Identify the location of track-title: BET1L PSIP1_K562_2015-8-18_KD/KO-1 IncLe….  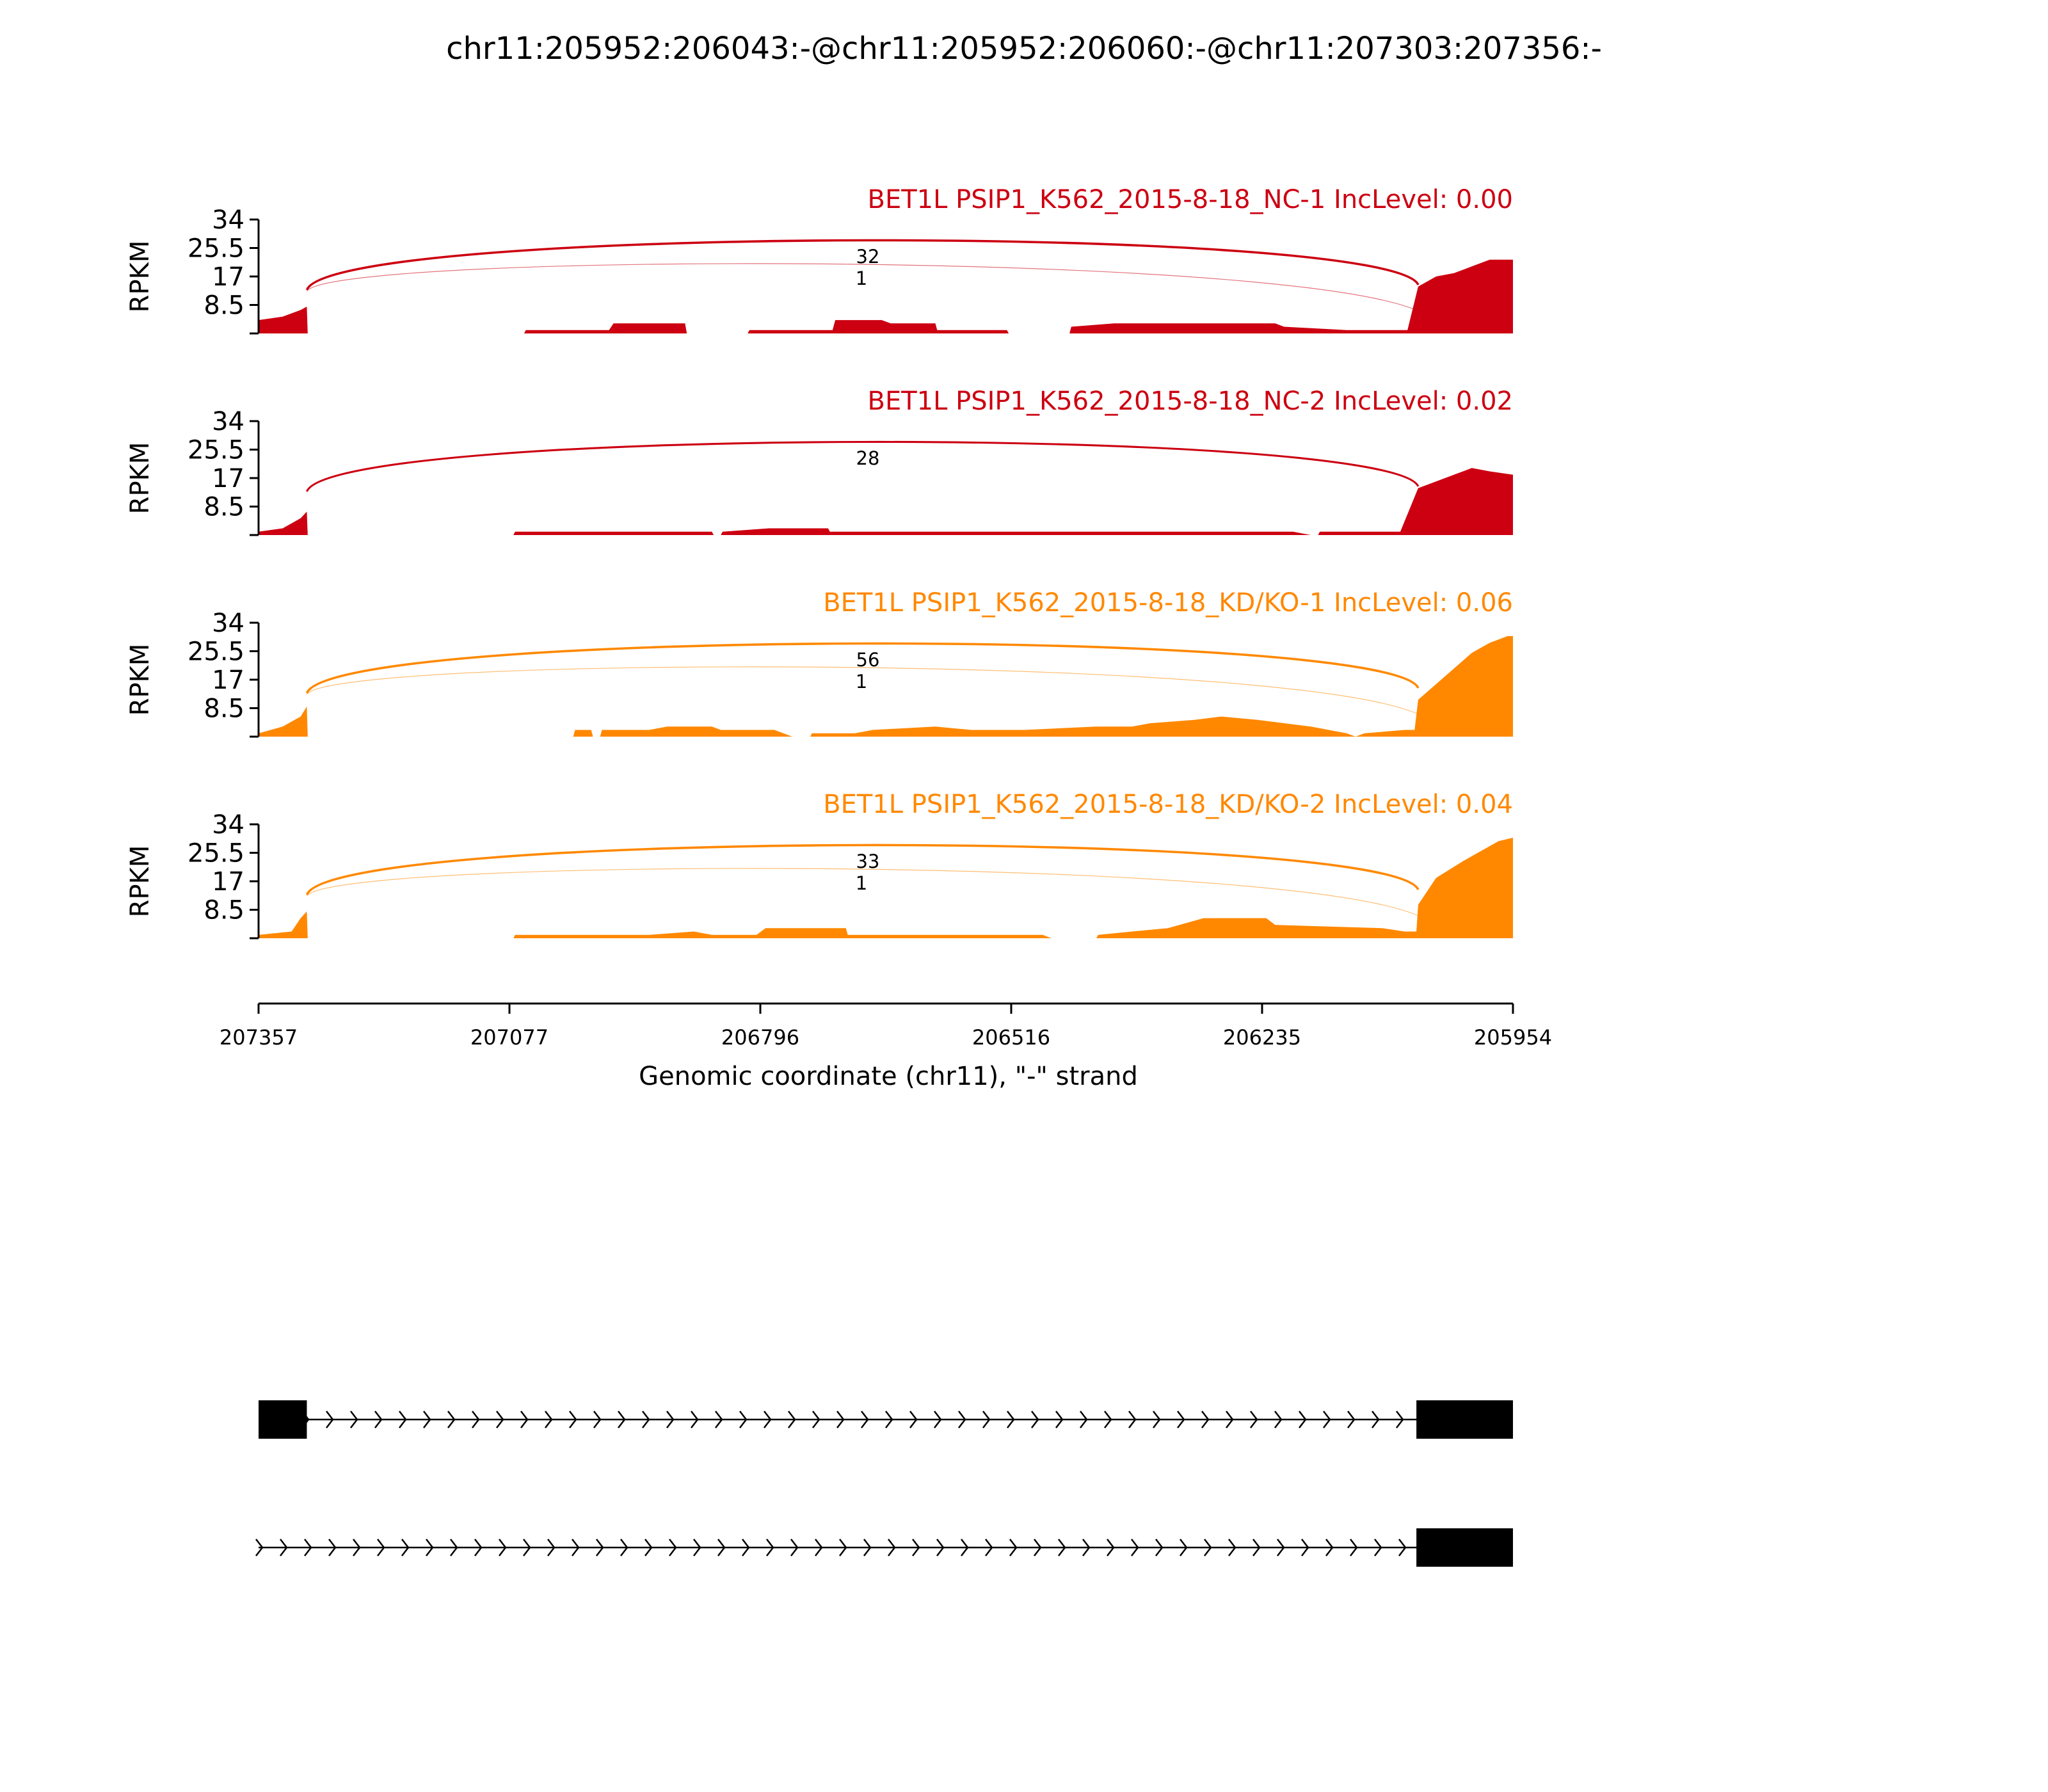
(1168, 603).